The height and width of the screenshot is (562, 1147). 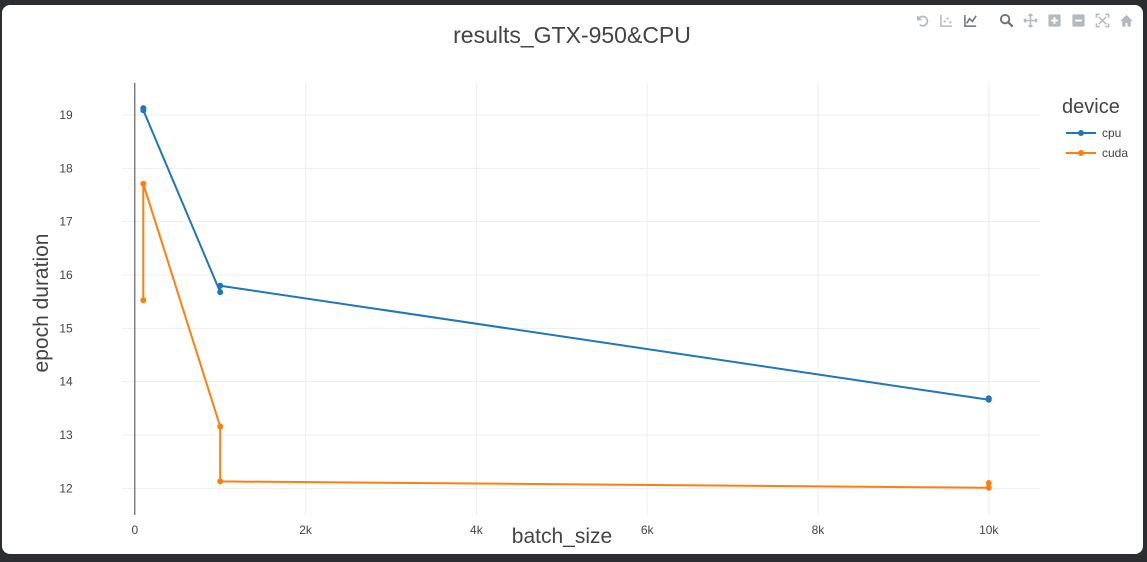 I want to click on y-tick-label: 15, so click(x=66, y=328).